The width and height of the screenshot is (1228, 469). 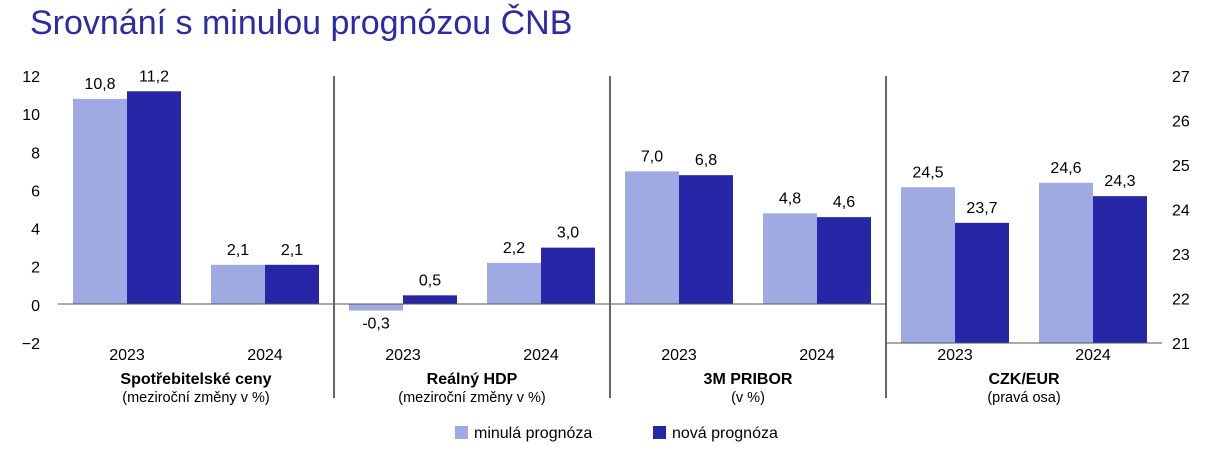 What do you see at coordinates (981, 208) in the screenshot?
I see `data-label: 23,7` at bounding box center [981, 208].